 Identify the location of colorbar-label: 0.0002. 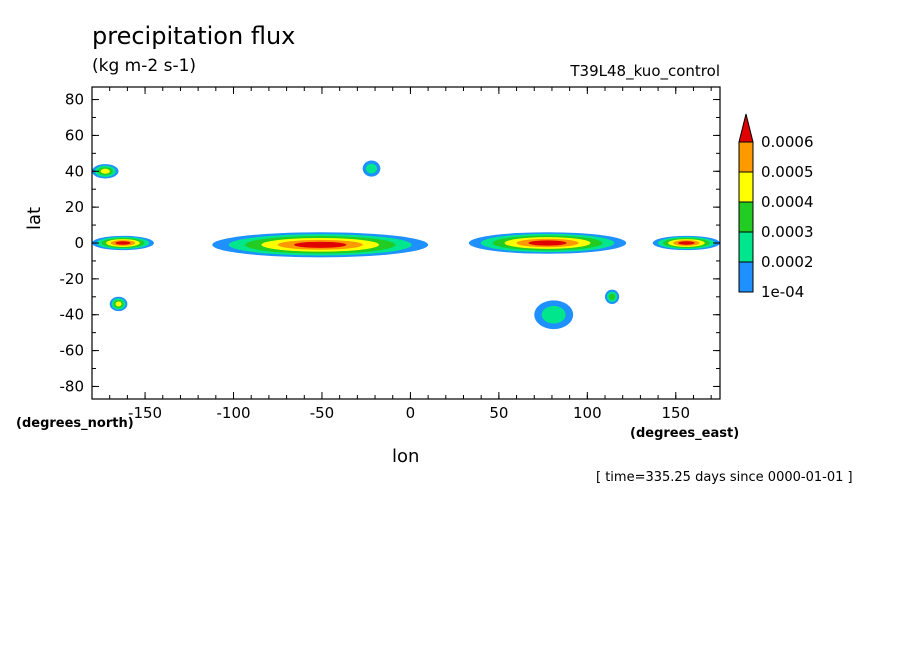
(787, 262).